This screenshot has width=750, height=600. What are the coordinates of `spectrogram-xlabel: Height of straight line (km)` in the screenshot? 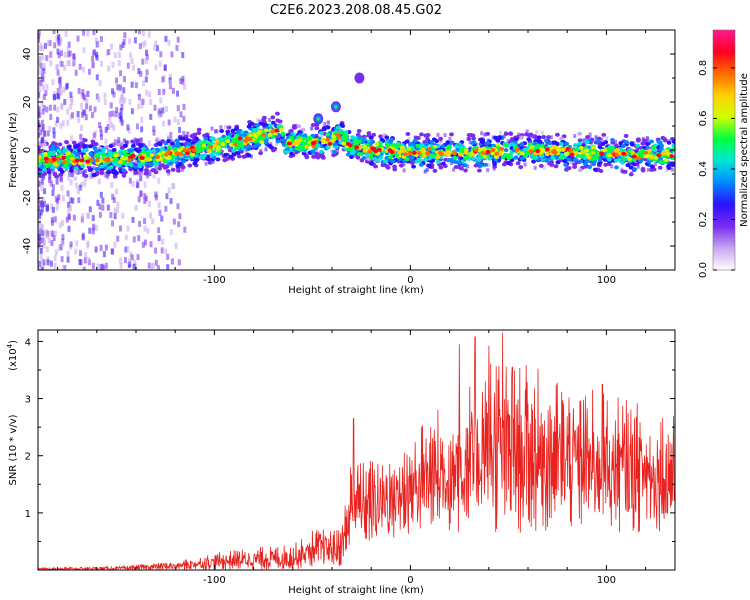 It's located at (356, 290).